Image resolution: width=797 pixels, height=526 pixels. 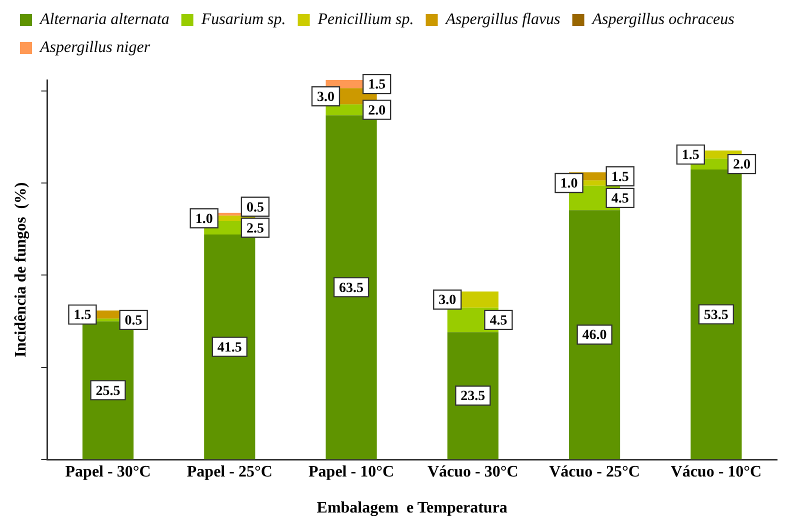 I want to click on data-label: 63.5, so click(x=351, y=288).